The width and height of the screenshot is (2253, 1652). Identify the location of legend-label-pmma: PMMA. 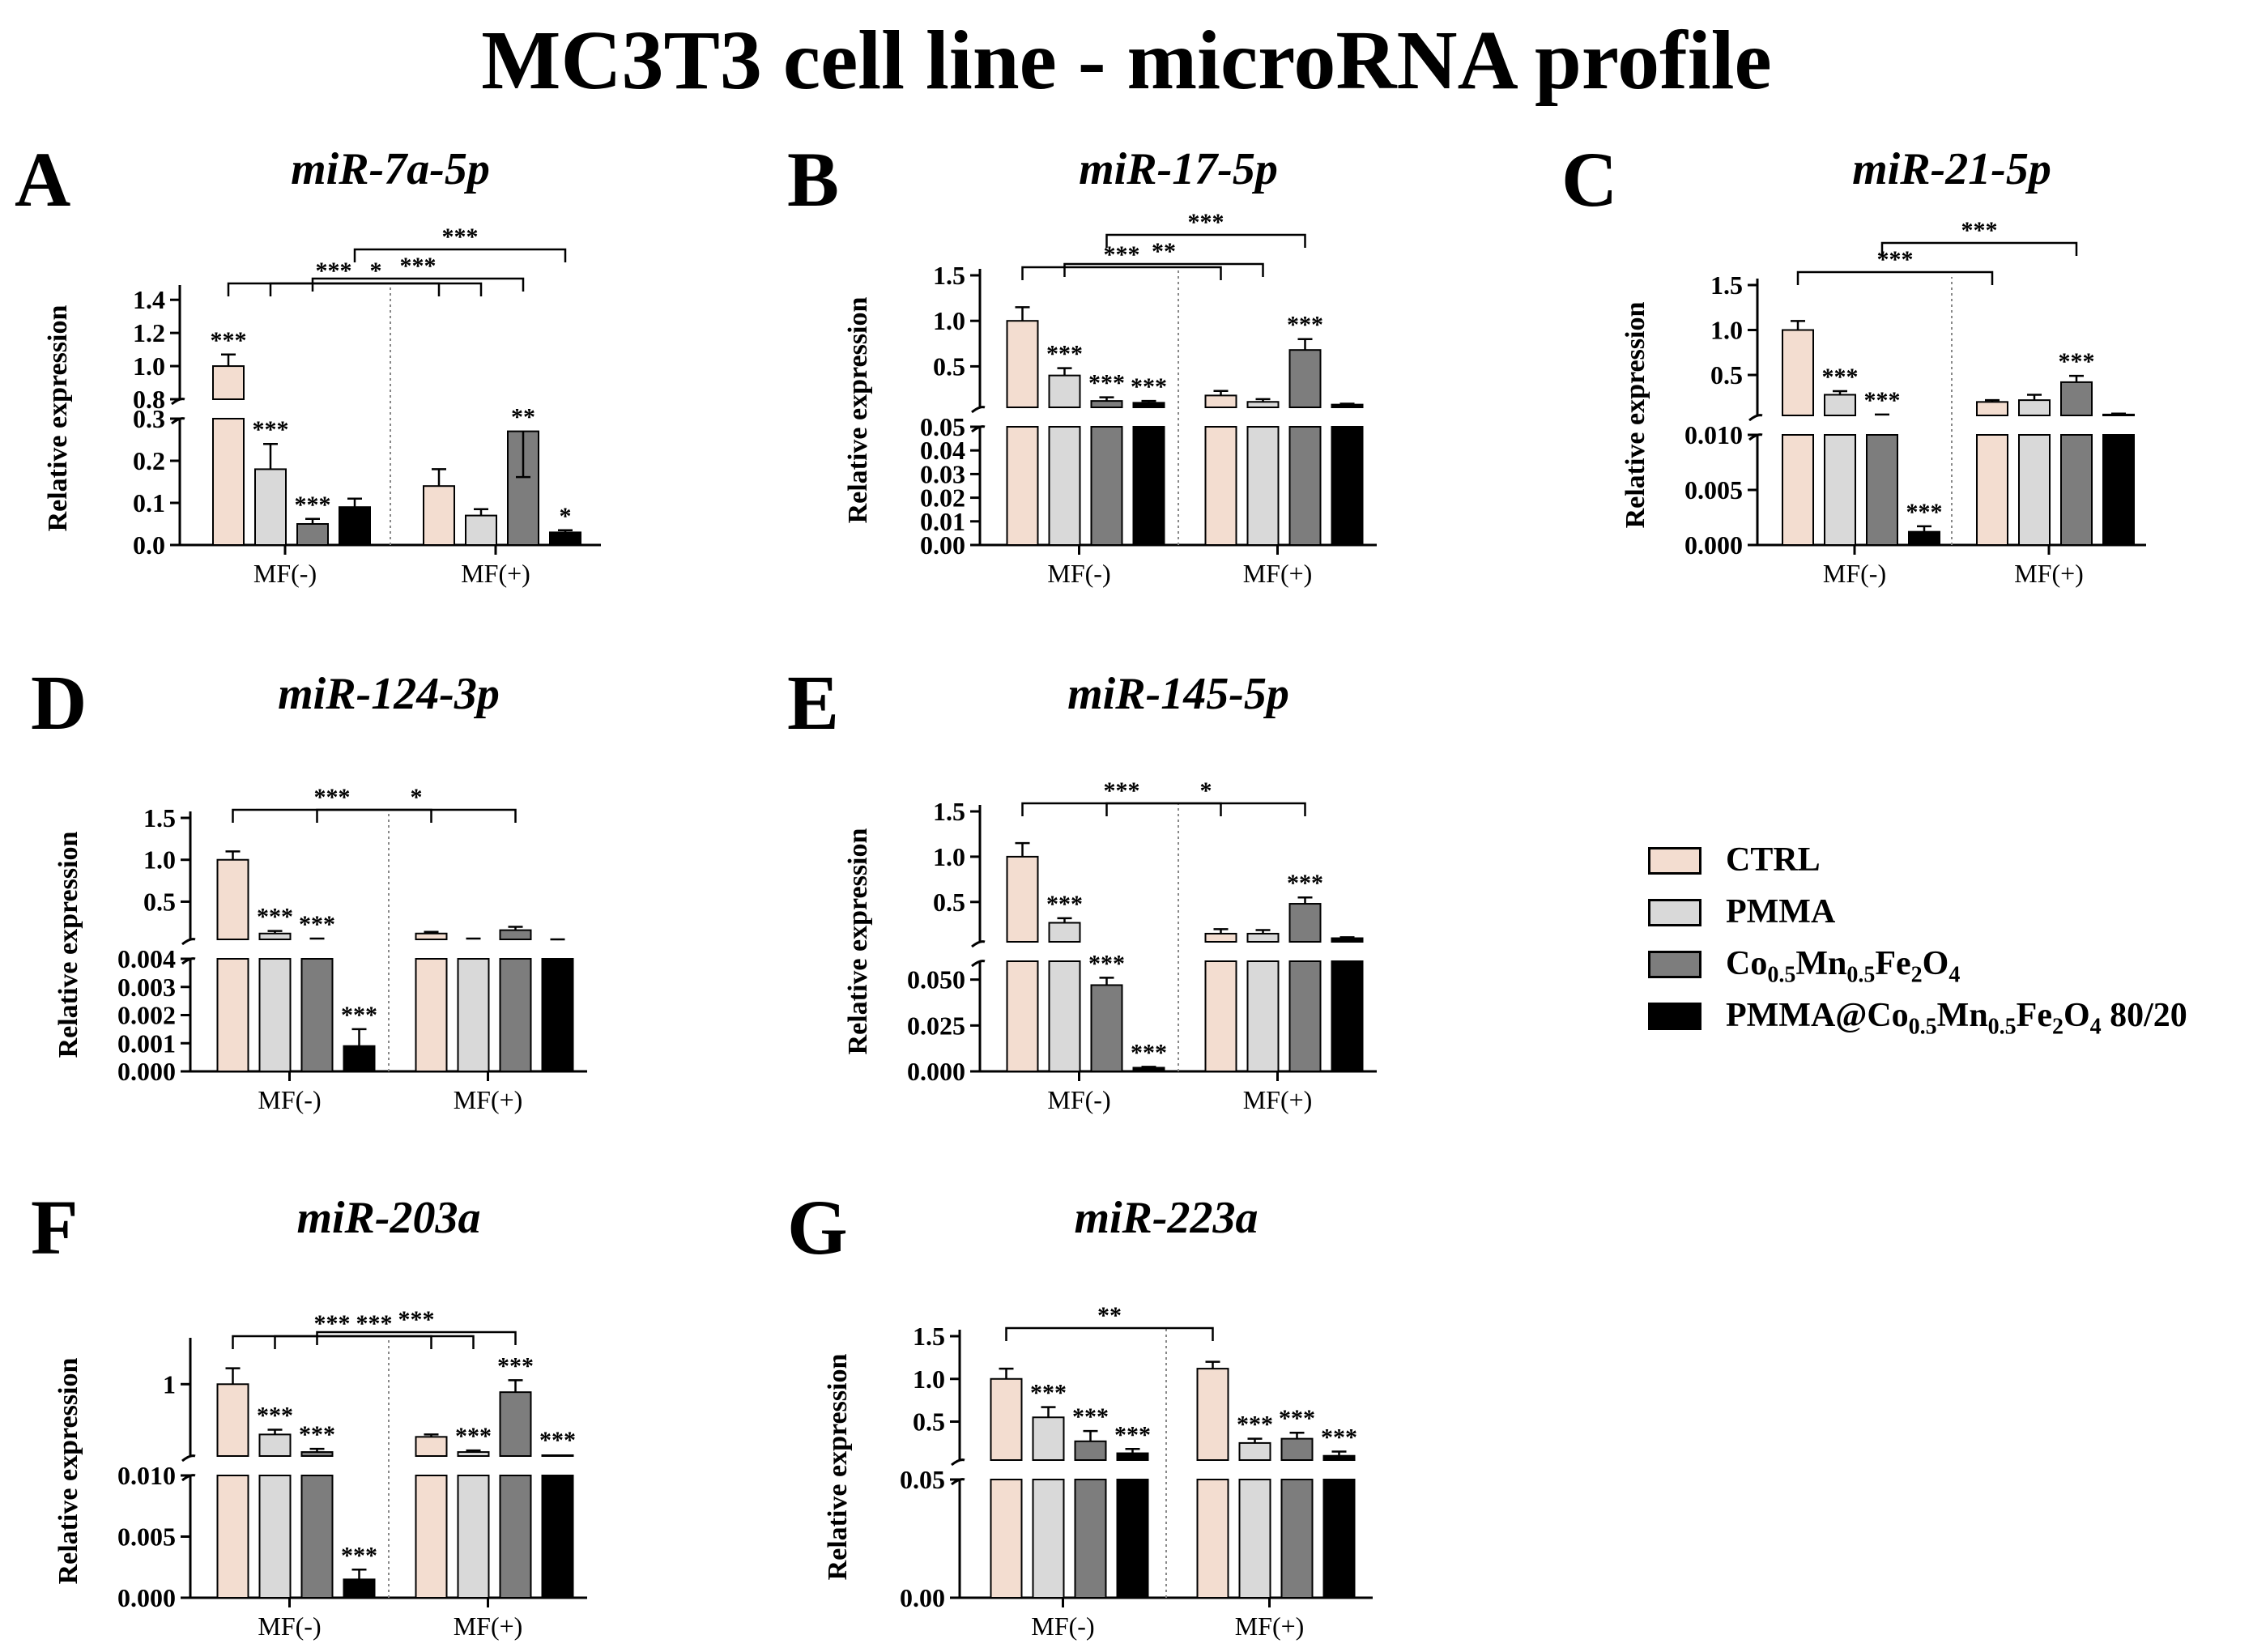
(1781, 911).